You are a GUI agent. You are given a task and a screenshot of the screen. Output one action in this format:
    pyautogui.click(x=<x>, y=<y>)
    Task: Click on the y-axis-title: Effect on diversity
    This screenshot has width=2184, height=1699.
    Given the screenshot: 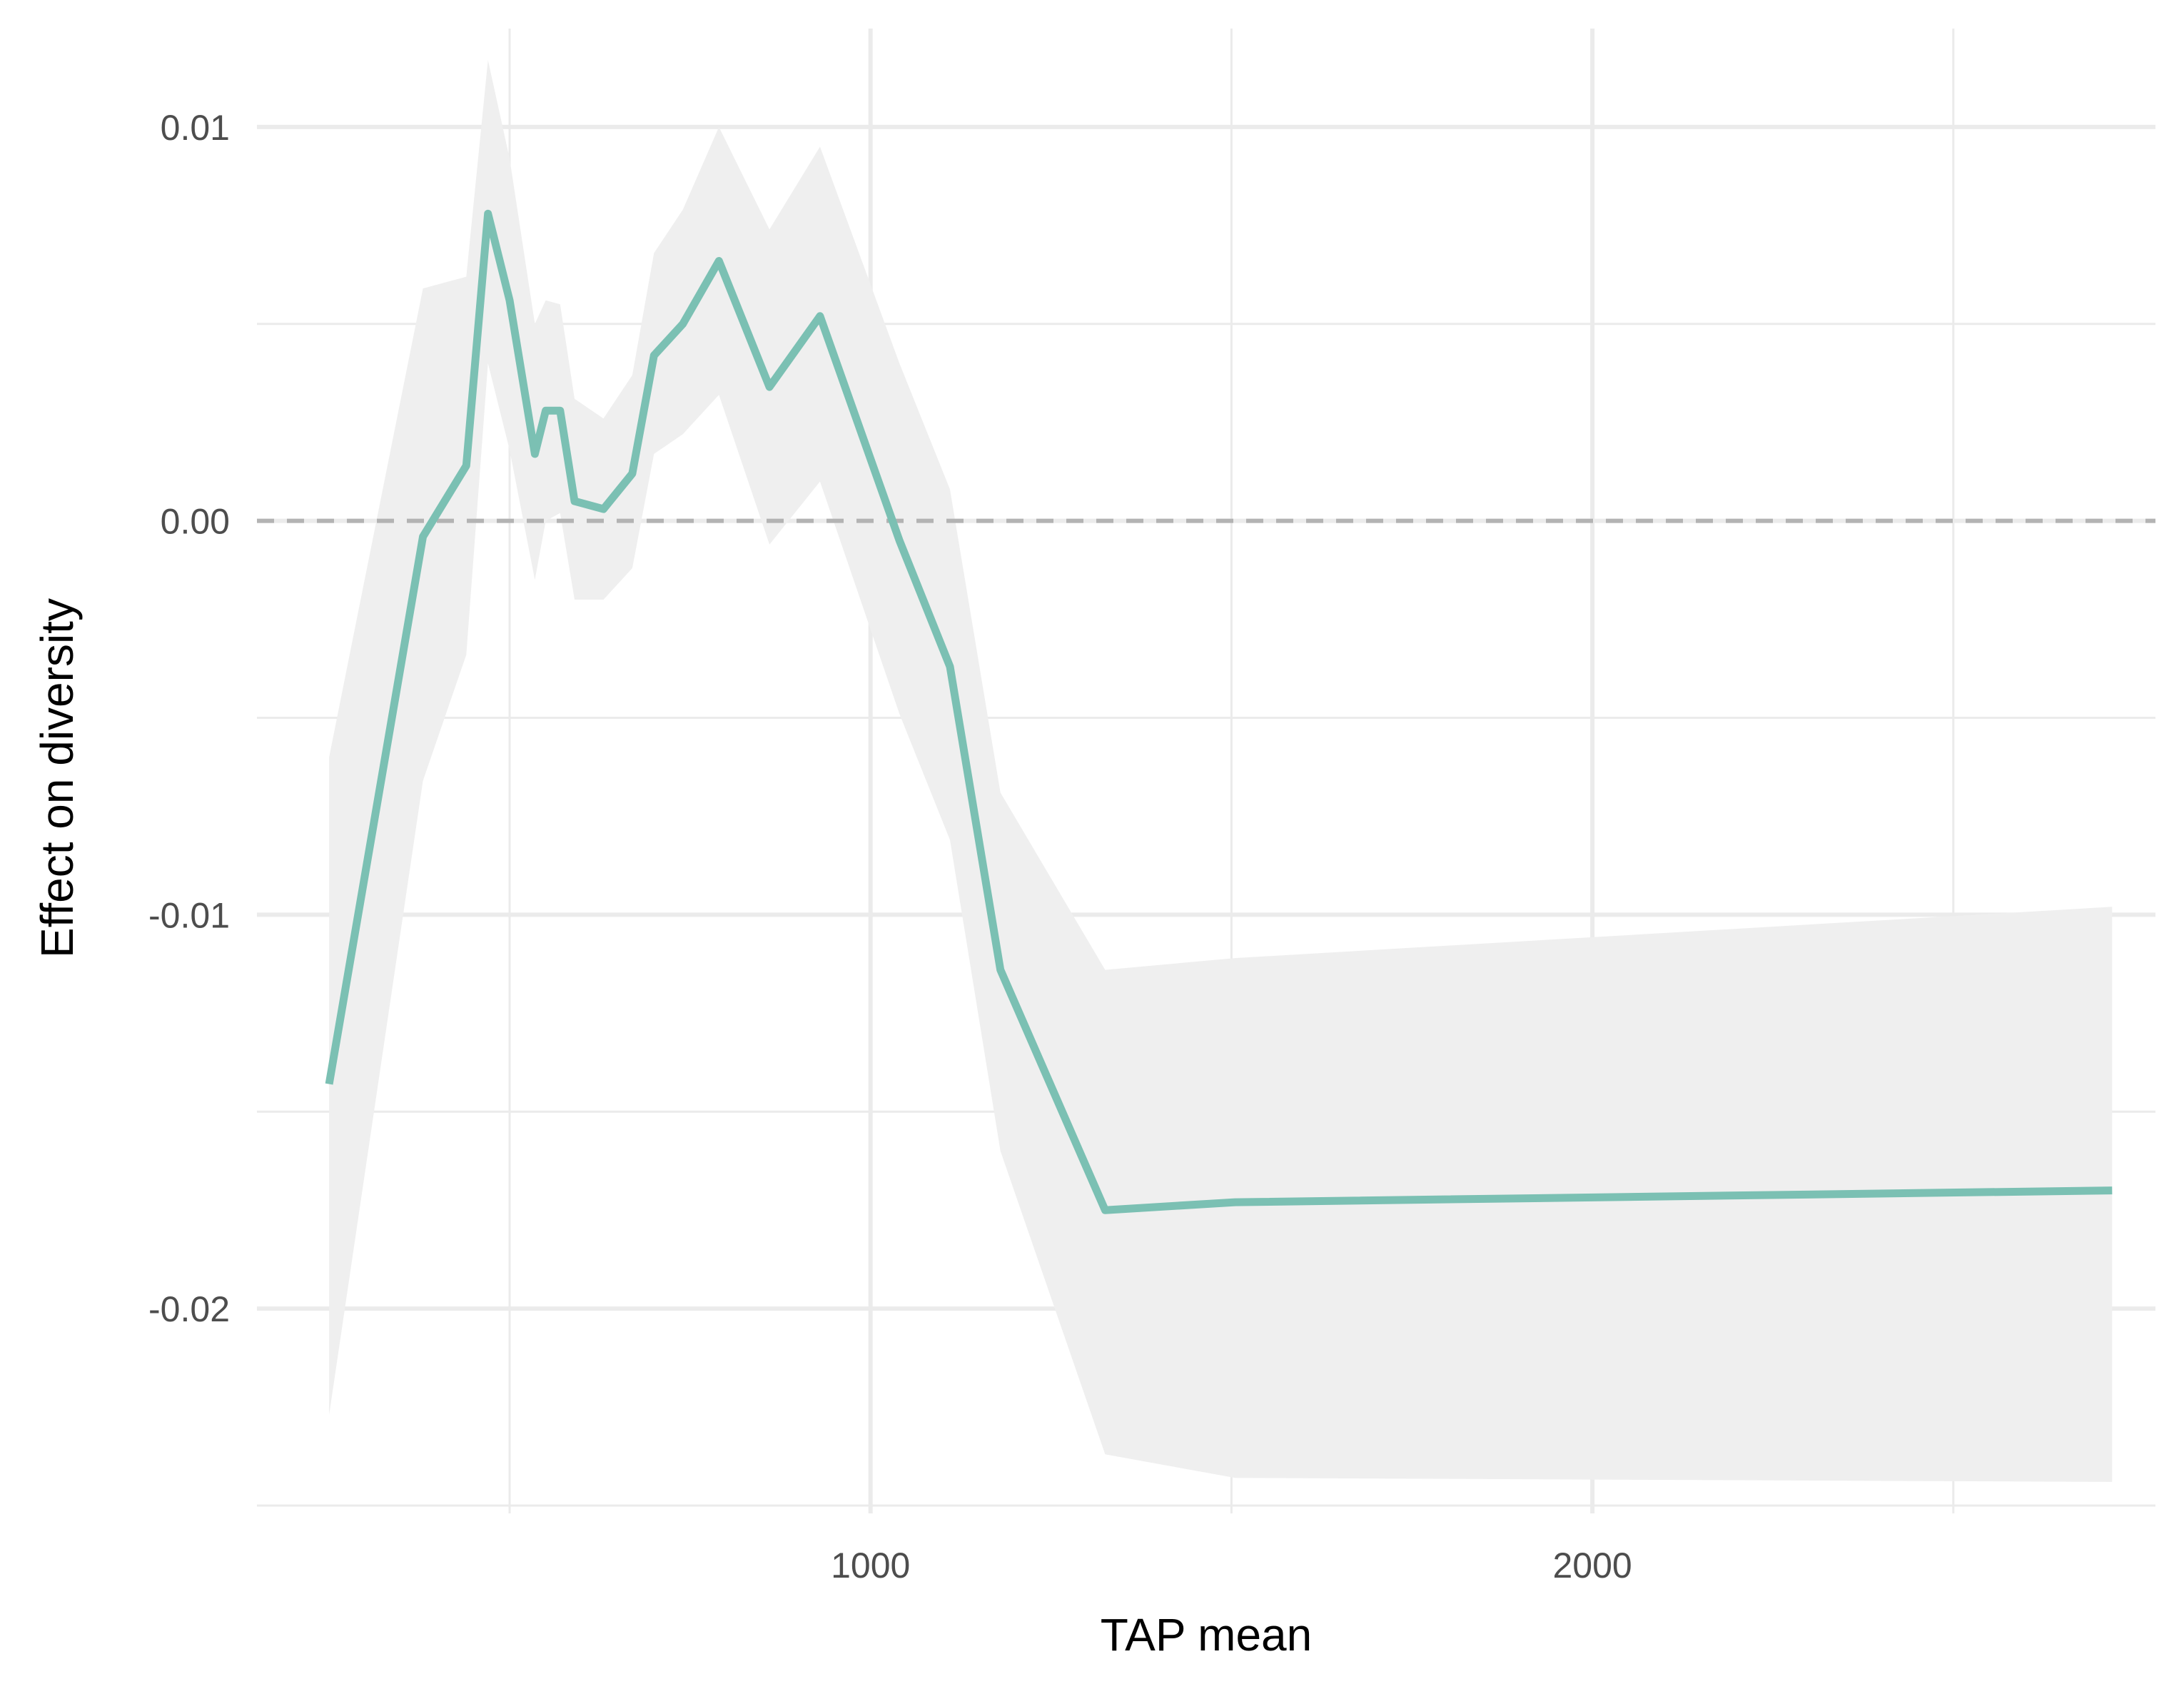 What is the action you would take?
    pyautogui.click(x=57, y=778)
    